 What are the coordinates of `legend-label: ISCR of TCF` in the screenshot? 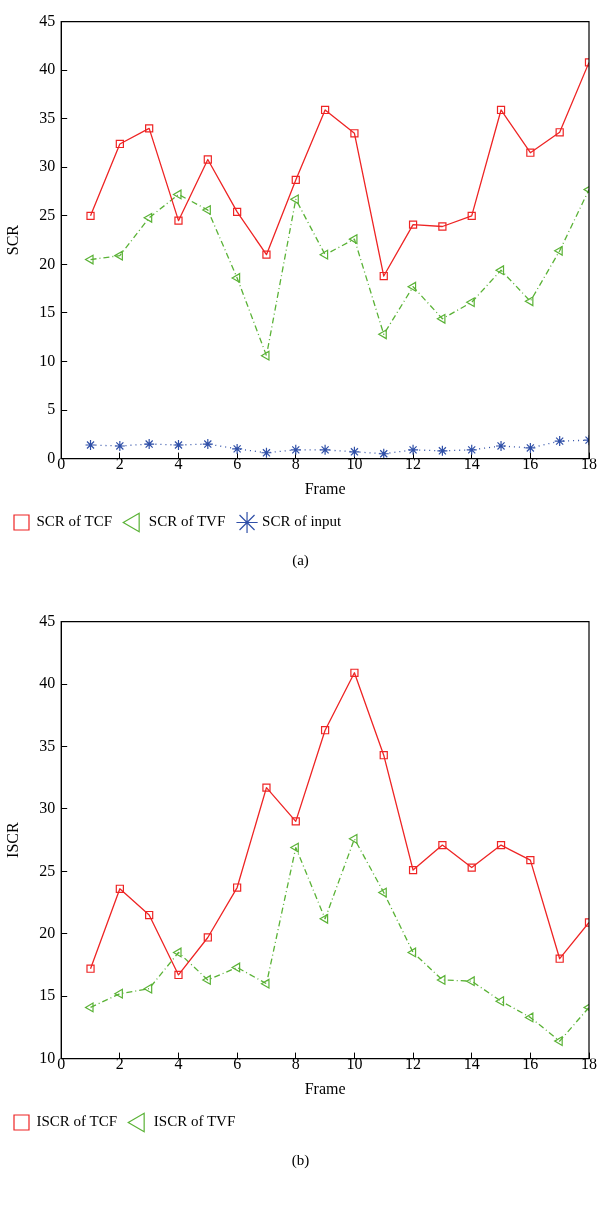 It's located at (77, 1121).